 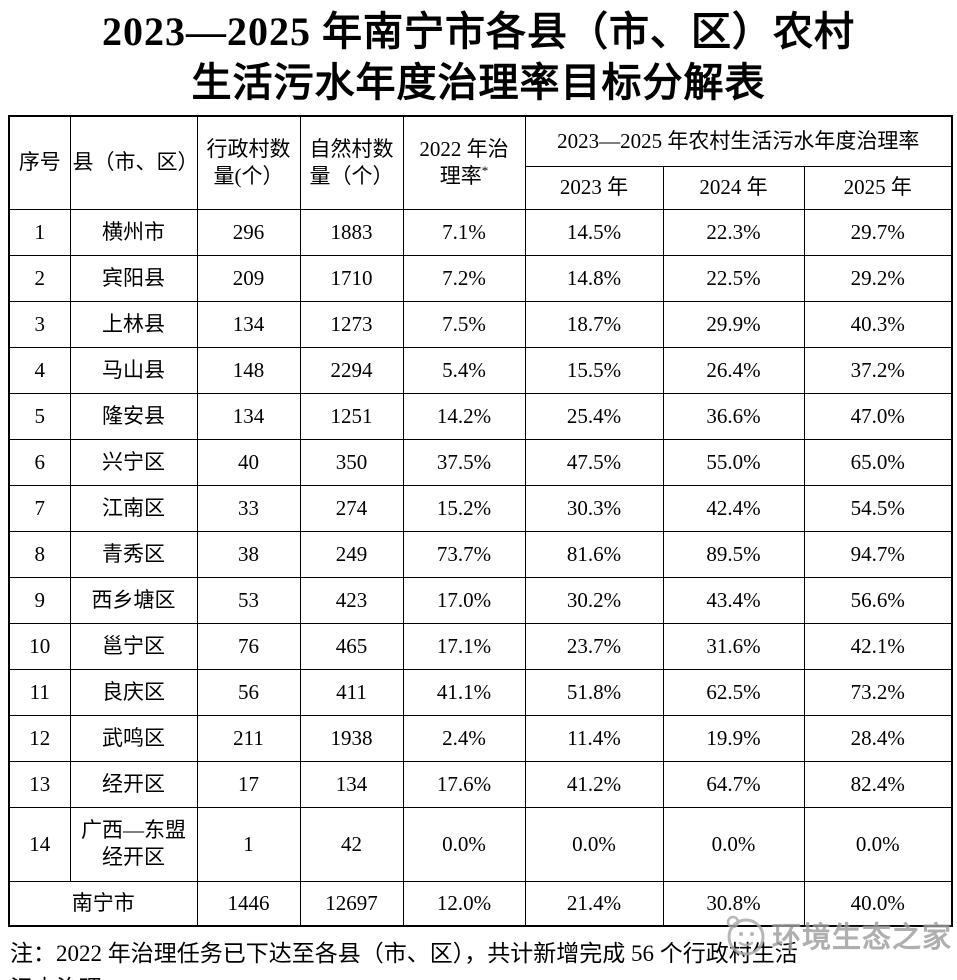 What do you see at coordinates (478, 57) in the screenshot?
I see `page-title: 2023—2025 年南宁市各县（市、区）农村 生活污水年度治理率目标分解表` at bounding box center [478, 57].